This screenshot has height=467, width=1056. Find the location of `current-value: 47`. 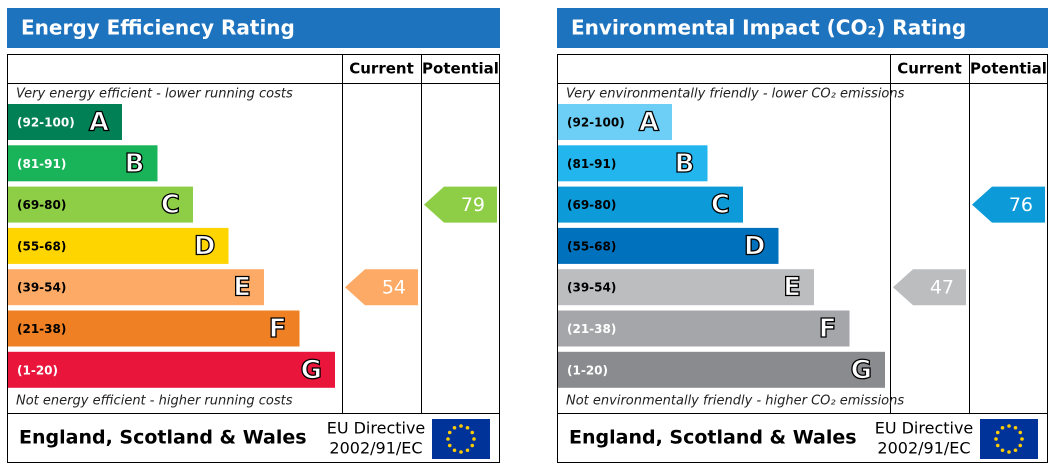

current-value: 47 is located at coordinates (942, 288).